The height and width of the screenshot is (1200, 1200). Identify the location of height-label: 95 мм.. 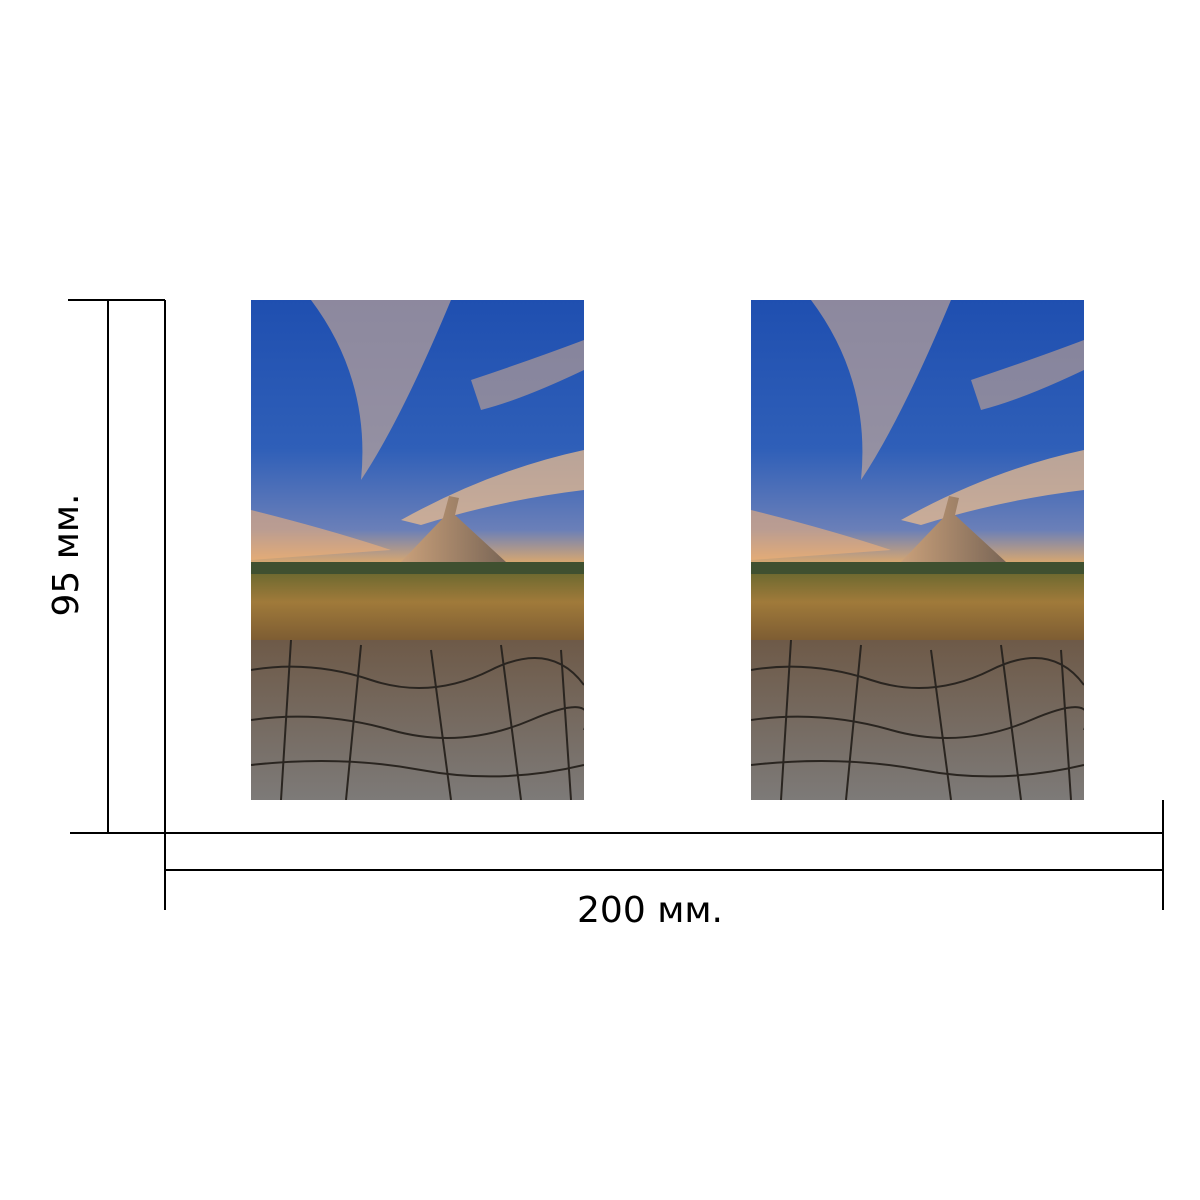
(66, 554).